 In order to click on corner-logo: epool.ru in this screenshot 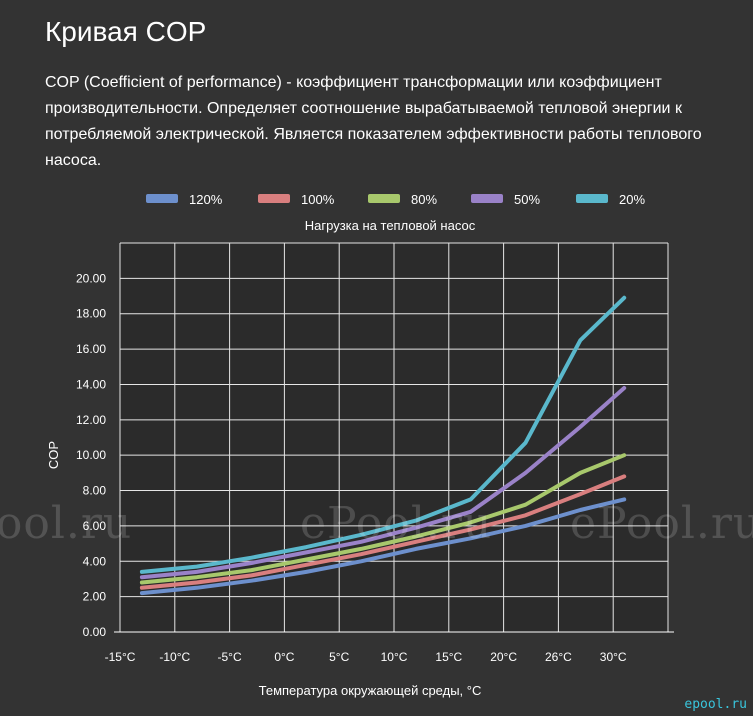, I will do `click(715, 704)`.